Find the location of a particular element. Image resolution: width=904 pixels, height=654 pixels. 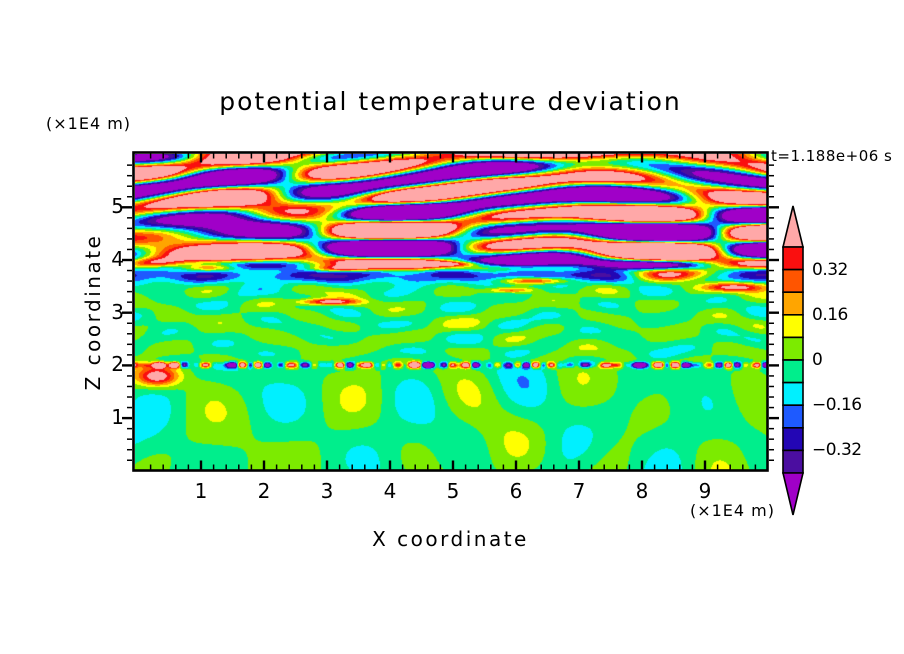

x-tick-label: 3 is located at coordinates (327, 491).